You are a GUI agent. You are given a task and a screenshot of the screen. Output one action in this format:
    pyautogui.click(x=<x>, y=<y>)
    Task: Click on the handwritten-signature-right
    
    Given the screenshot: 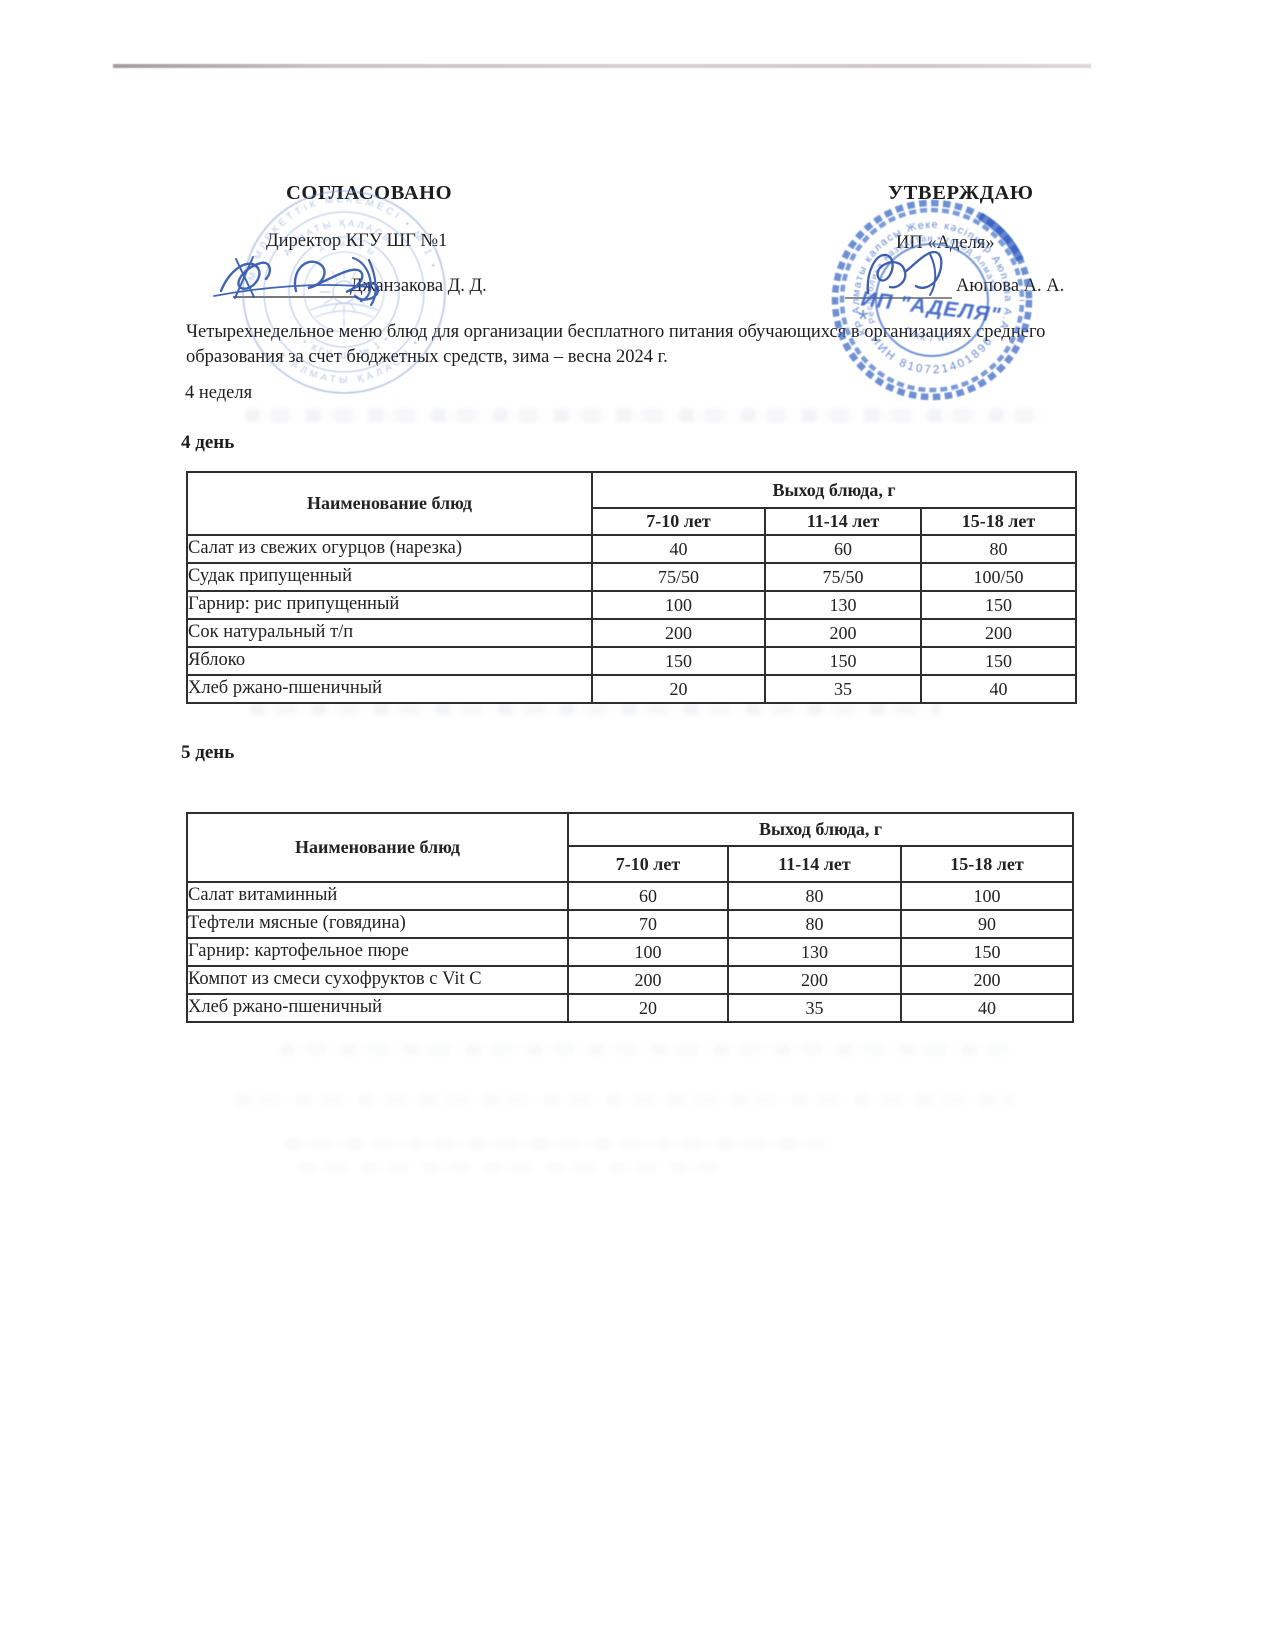 What is the action you would take?
    pyautogui.click(x=904, y=273)
    